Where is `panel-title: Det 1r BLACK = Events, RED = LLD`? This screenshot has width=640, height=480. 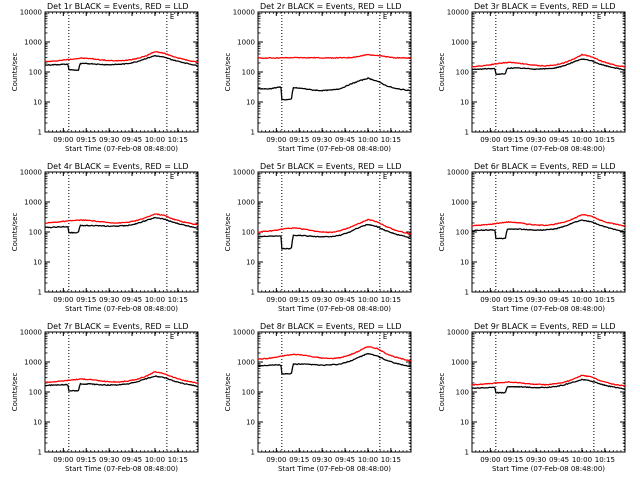
panel-title: Det 1r BLACK = Events, RED = LLD is located at coordinates (118, 6).